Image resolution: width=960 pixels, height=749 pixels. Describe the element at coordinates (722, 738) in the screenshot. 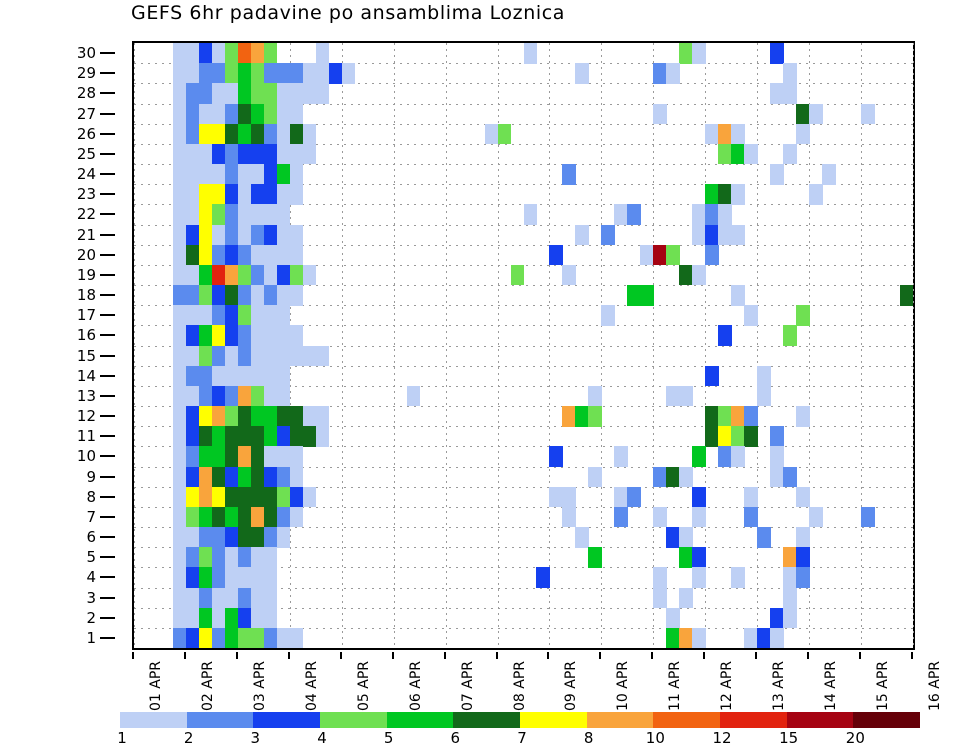

I see `colorbar-tick-label: 12` at that location.